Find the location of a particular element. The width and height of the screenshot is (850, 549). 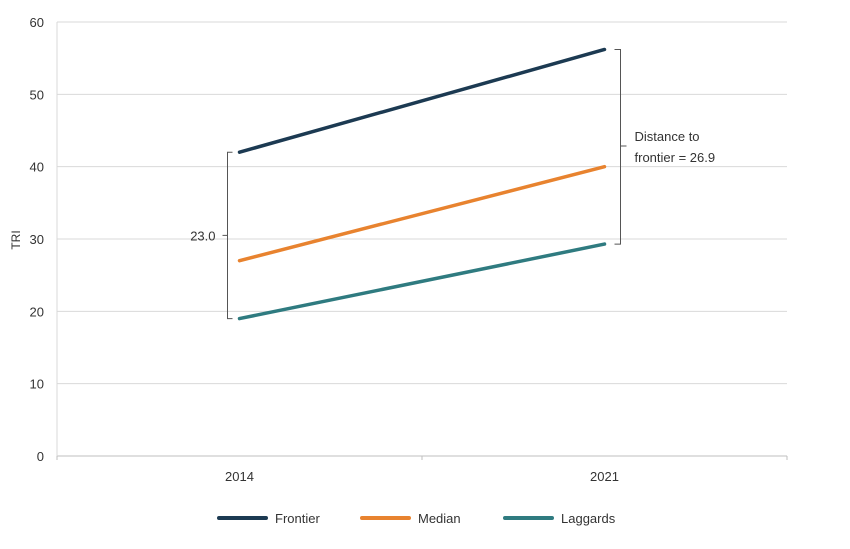

annotation-label: frontier = 26.9 is located at coordinates (675, 157).